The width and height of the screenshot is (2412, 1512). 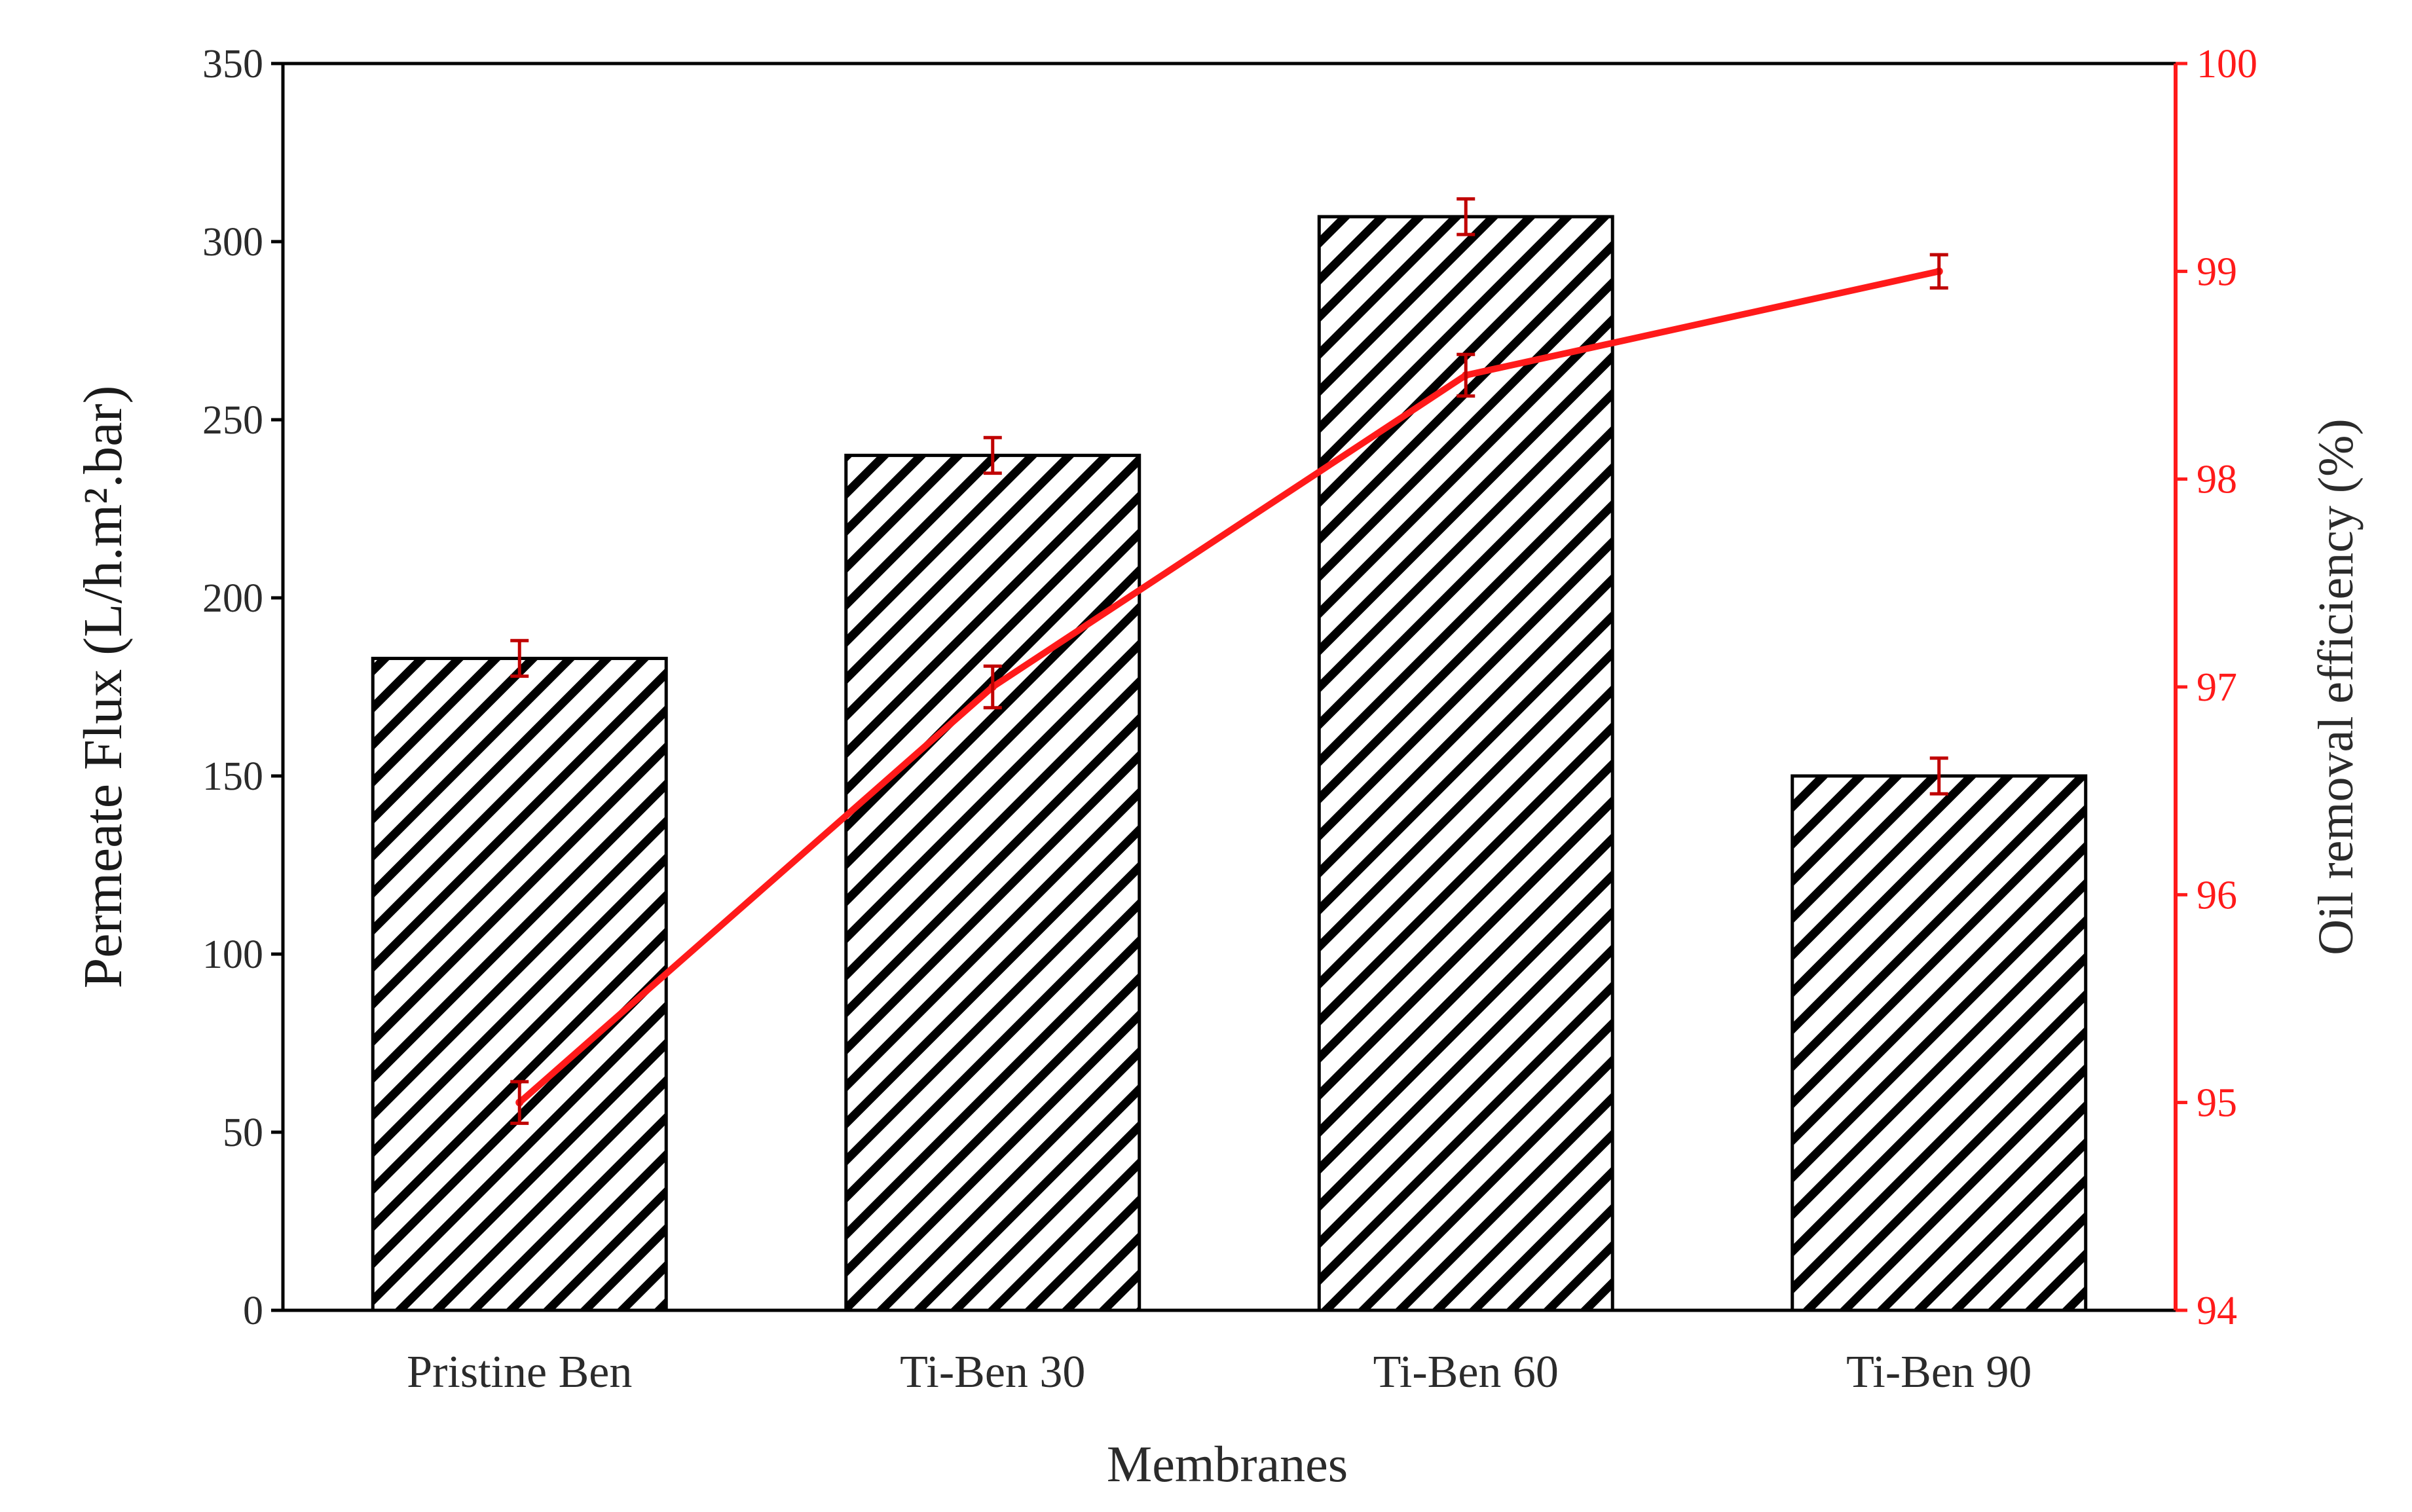 What do you see at coordinates (232, 954) in the screenshot?
I see `left-tick-label-100: 100` at bounding box center [232, 954].